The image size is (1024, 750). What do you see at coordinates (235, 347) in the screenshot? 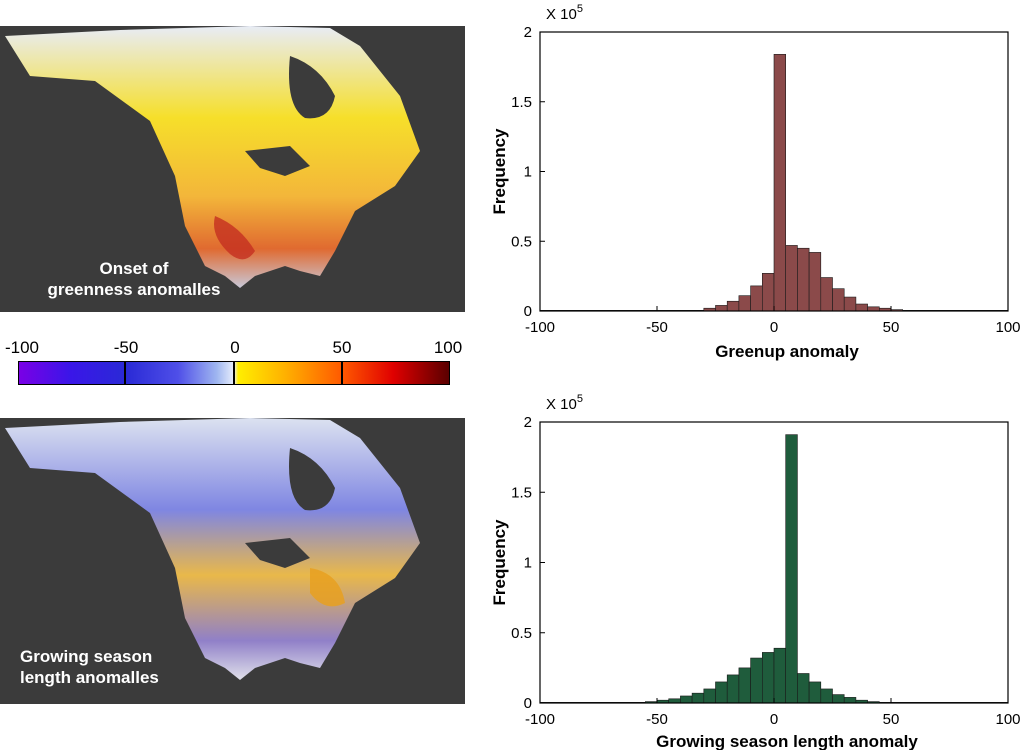
I see `colorbar-tick-label: 0` at bounding box center [235, 347].